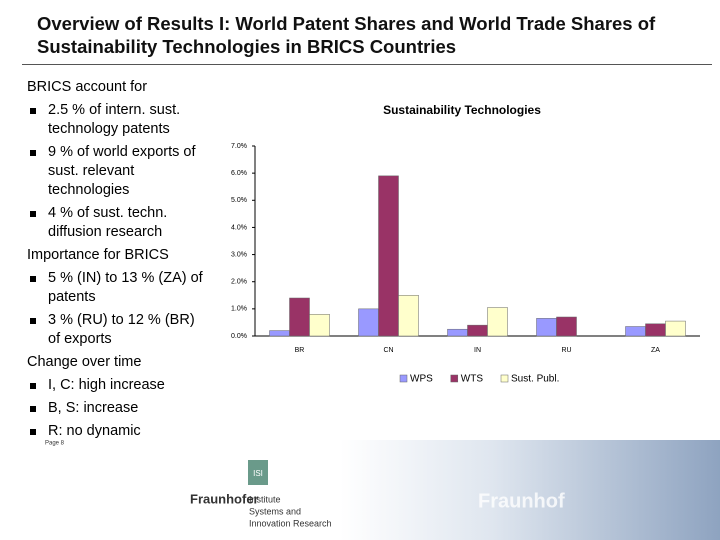 This screenshot has width=720, height=540. I want to click on y-tick-label: 1.0%, so click(239, 309).